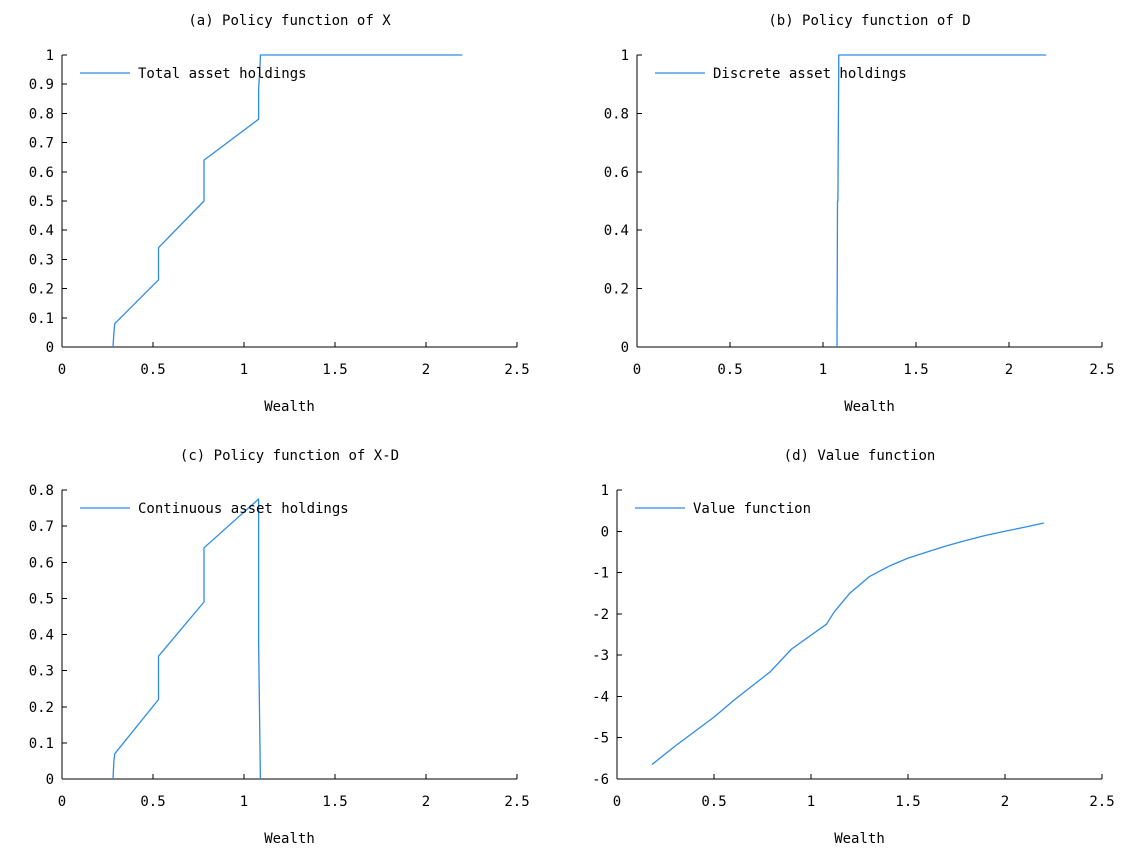 Image resolution: width=1131 pixels, height=850 pixels. I want to click on y-tick-label: -6, so click(600, 780).